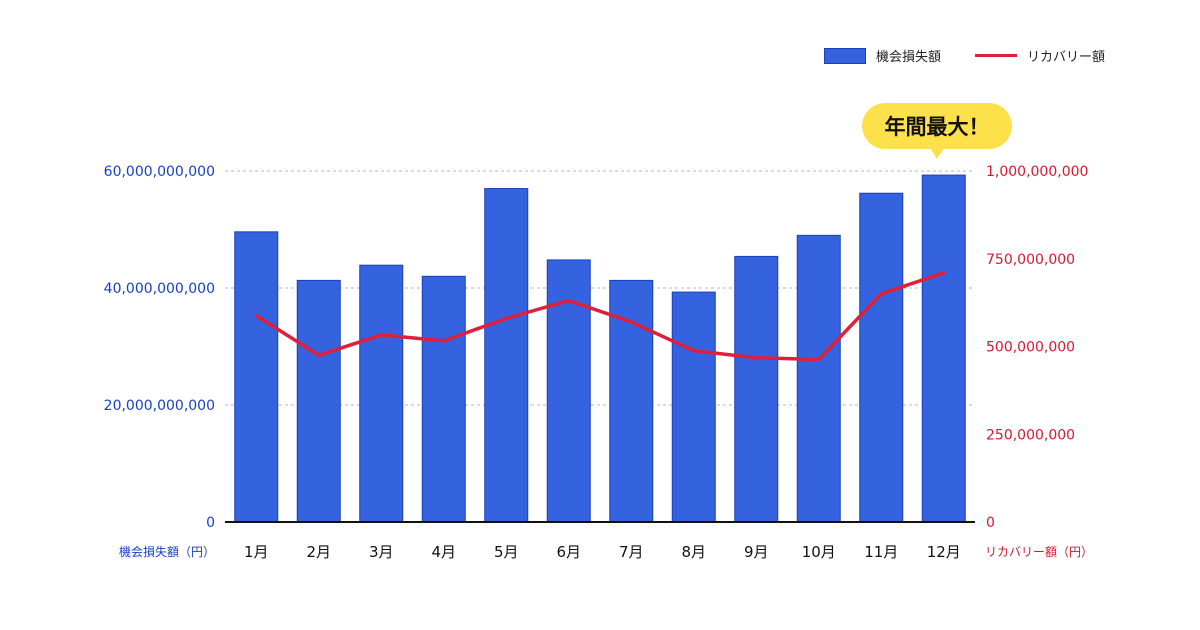  What do you see at coordinates (1030, 260) in the screenshot?
I see `right-tick-label: 750,000,000` at bounding box center [1030, 260].